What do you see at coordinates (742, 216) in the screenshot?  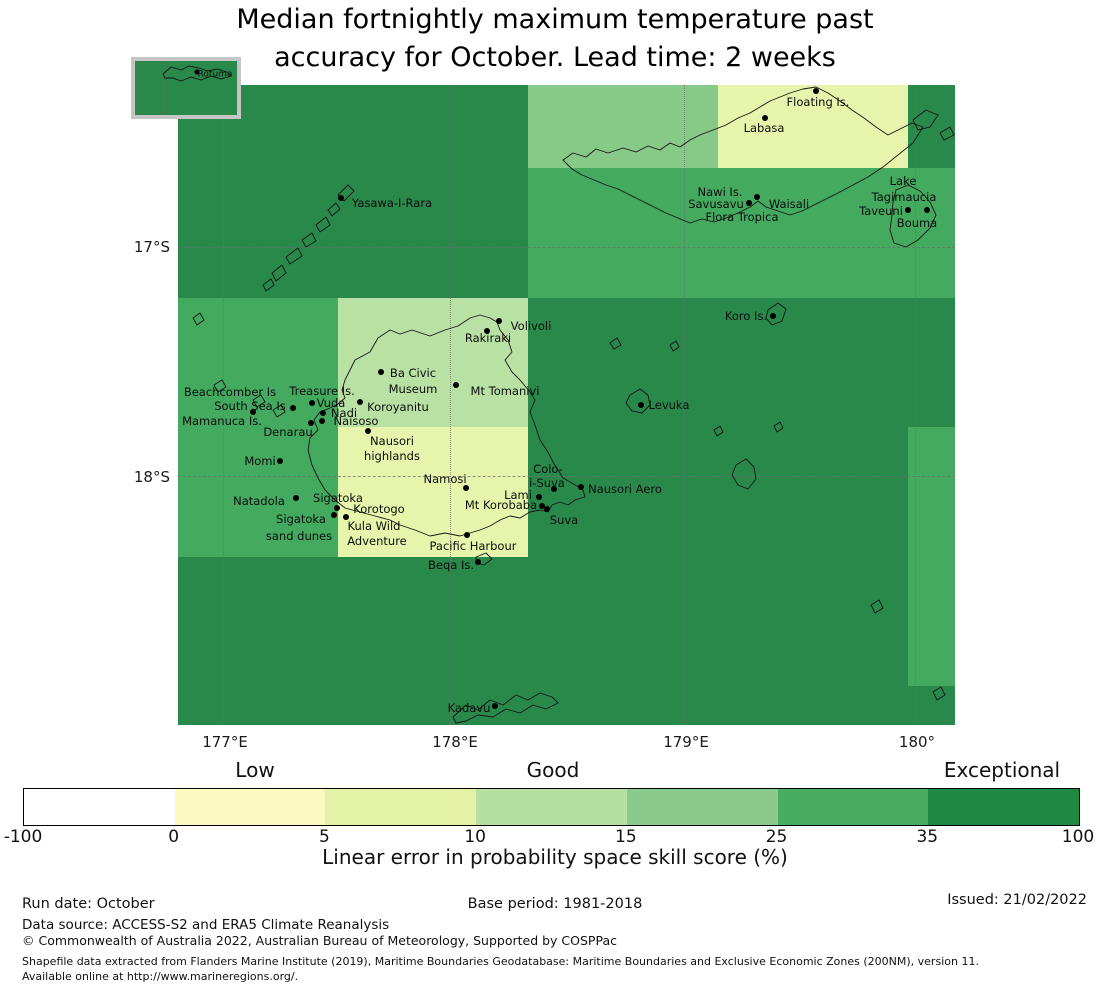 I see `place-label: Flora Tropica` at bounding box center [742, 216].